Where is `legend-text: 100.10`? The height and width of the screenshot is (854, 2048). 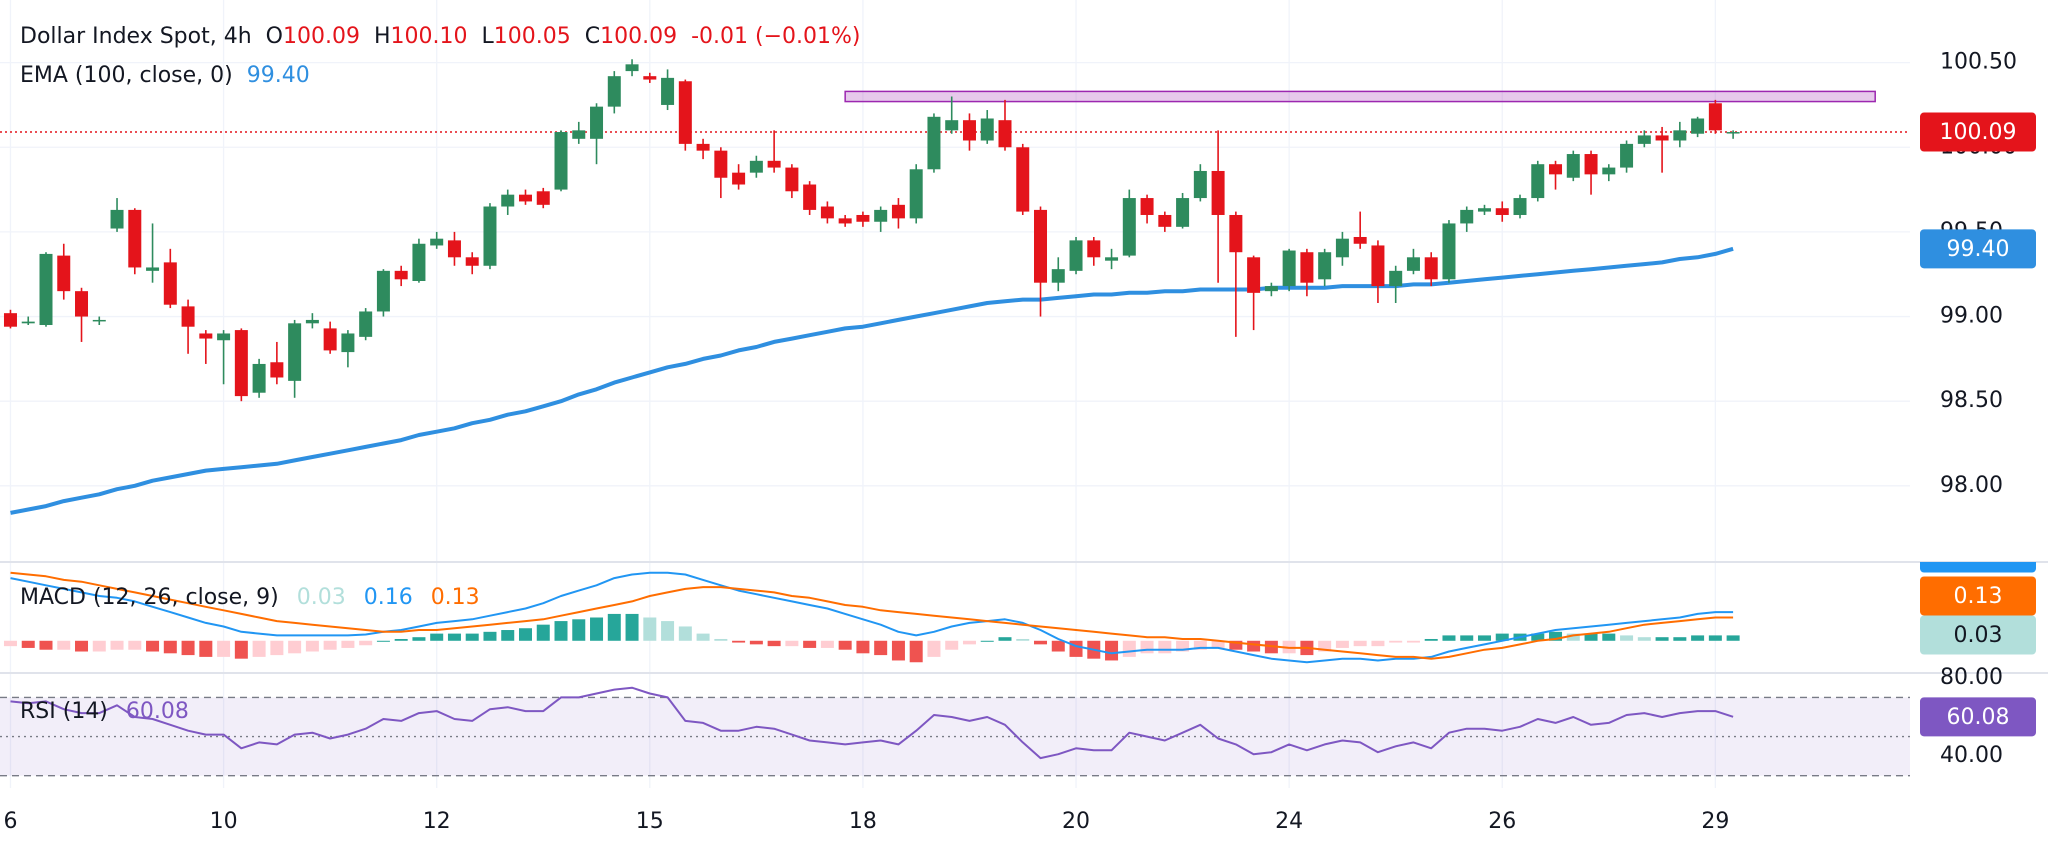 legend-text: 100.10 is located at coordinates (429, 36).